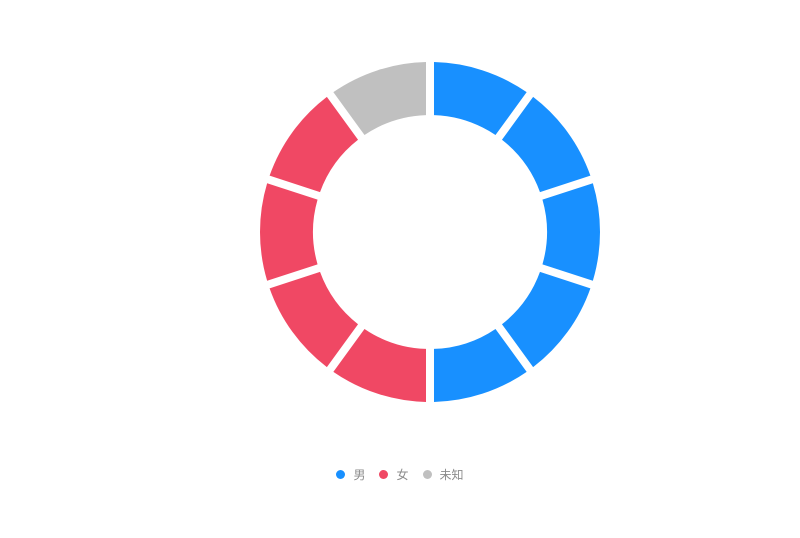  What do you see at coordinates (451, 474) in the screenshot?
I see `legend-label-unknown: 未知` at bounding box center [451, 474].